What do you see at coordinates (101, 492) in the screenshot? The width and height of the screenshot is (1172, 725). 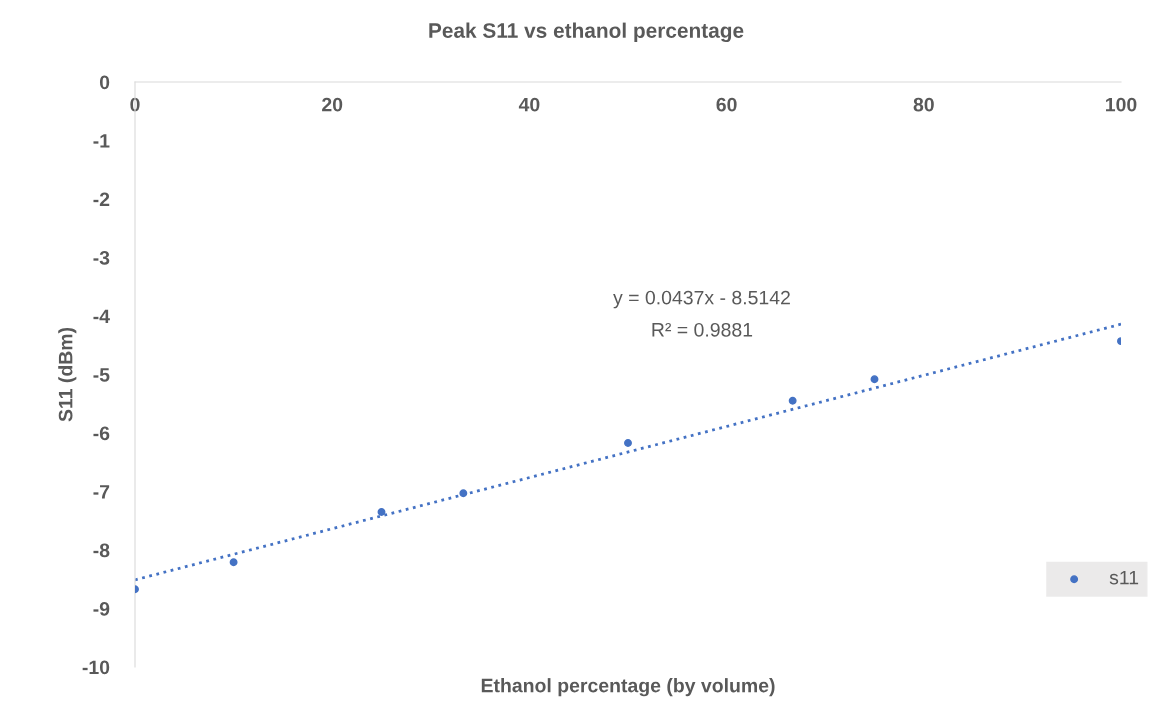 I see `y-tick-label: -7` at bounding box center [101, 492].